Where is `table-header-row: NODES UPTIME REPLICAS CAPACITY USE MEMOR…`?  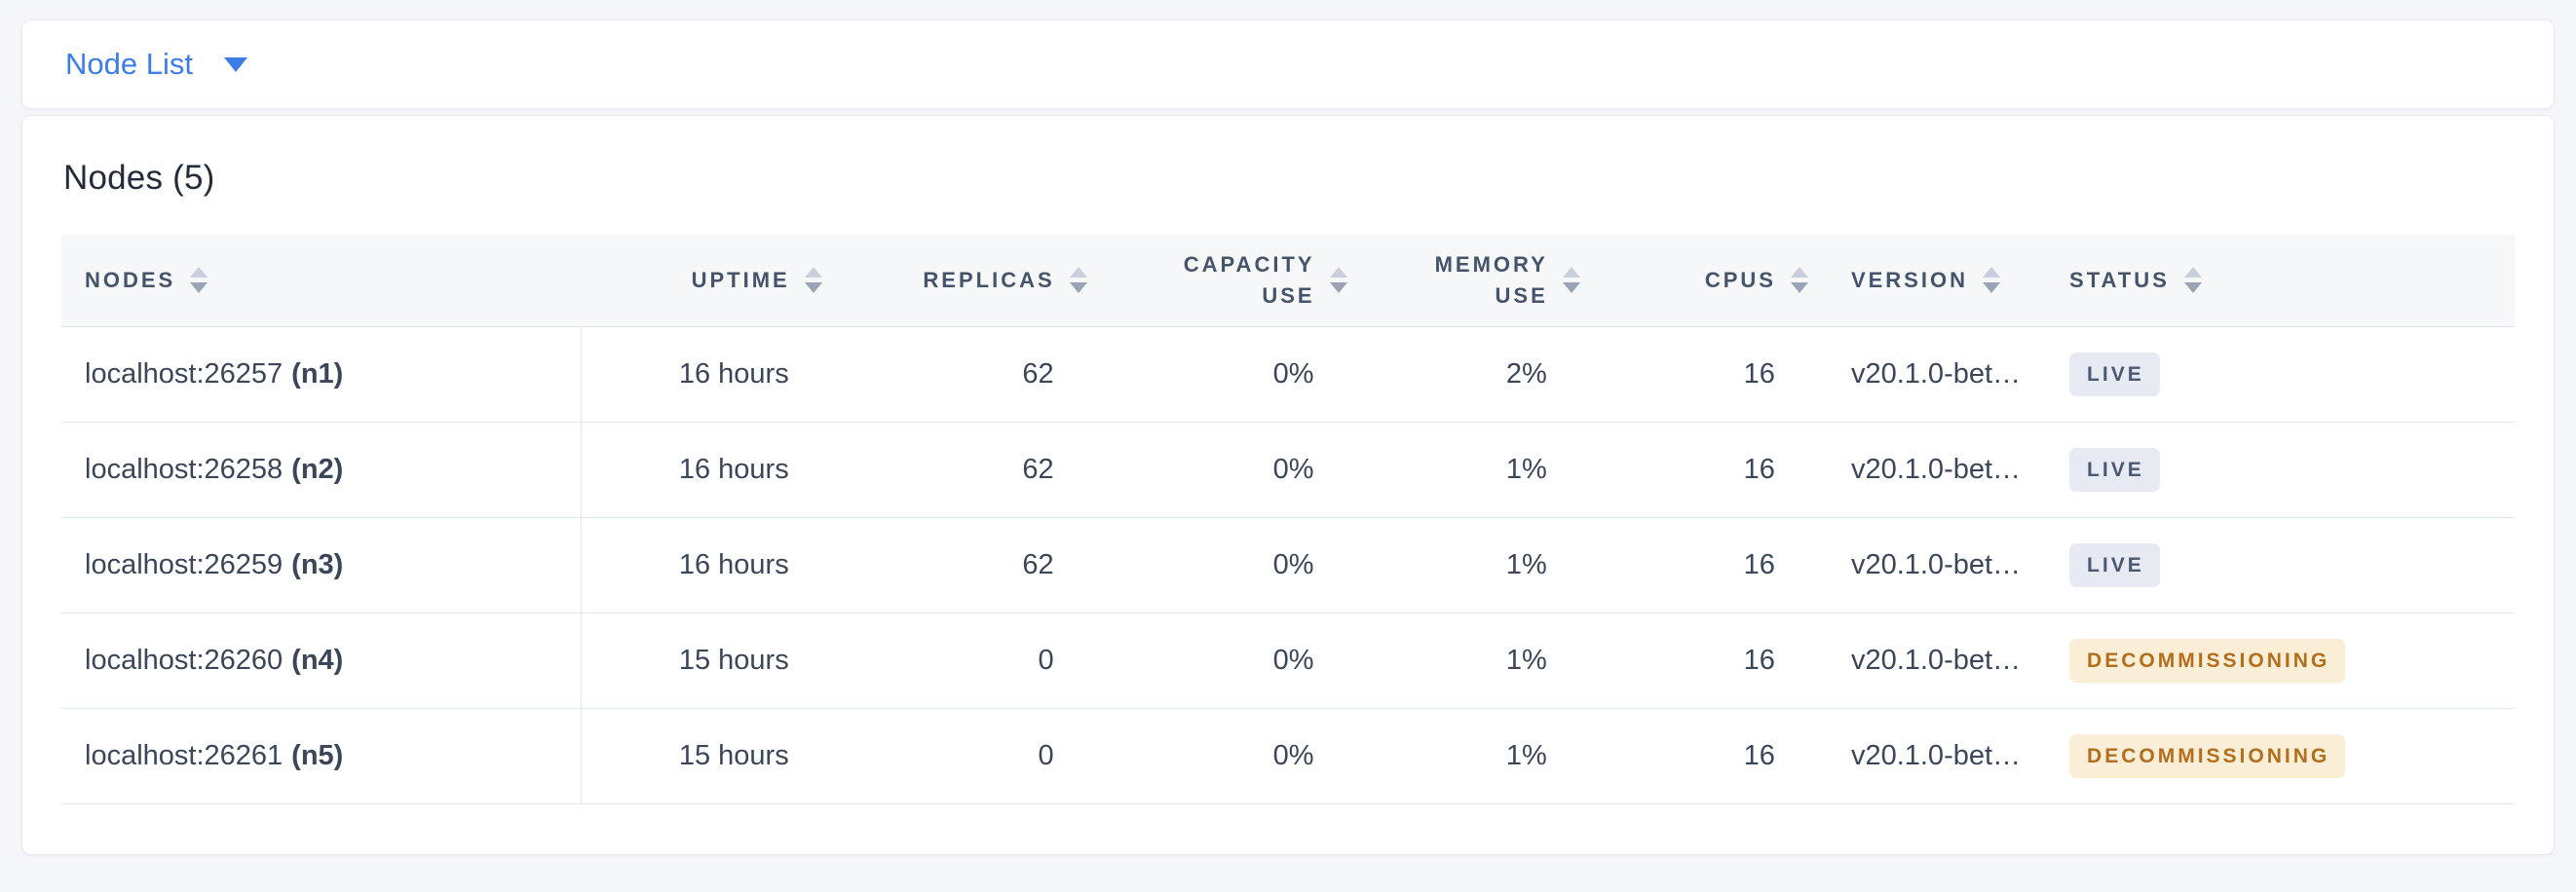 table-header-row: NODES UPTIME REPLICAS CAPACITY USE MEMOR… is located at coordinates (1288, 281).